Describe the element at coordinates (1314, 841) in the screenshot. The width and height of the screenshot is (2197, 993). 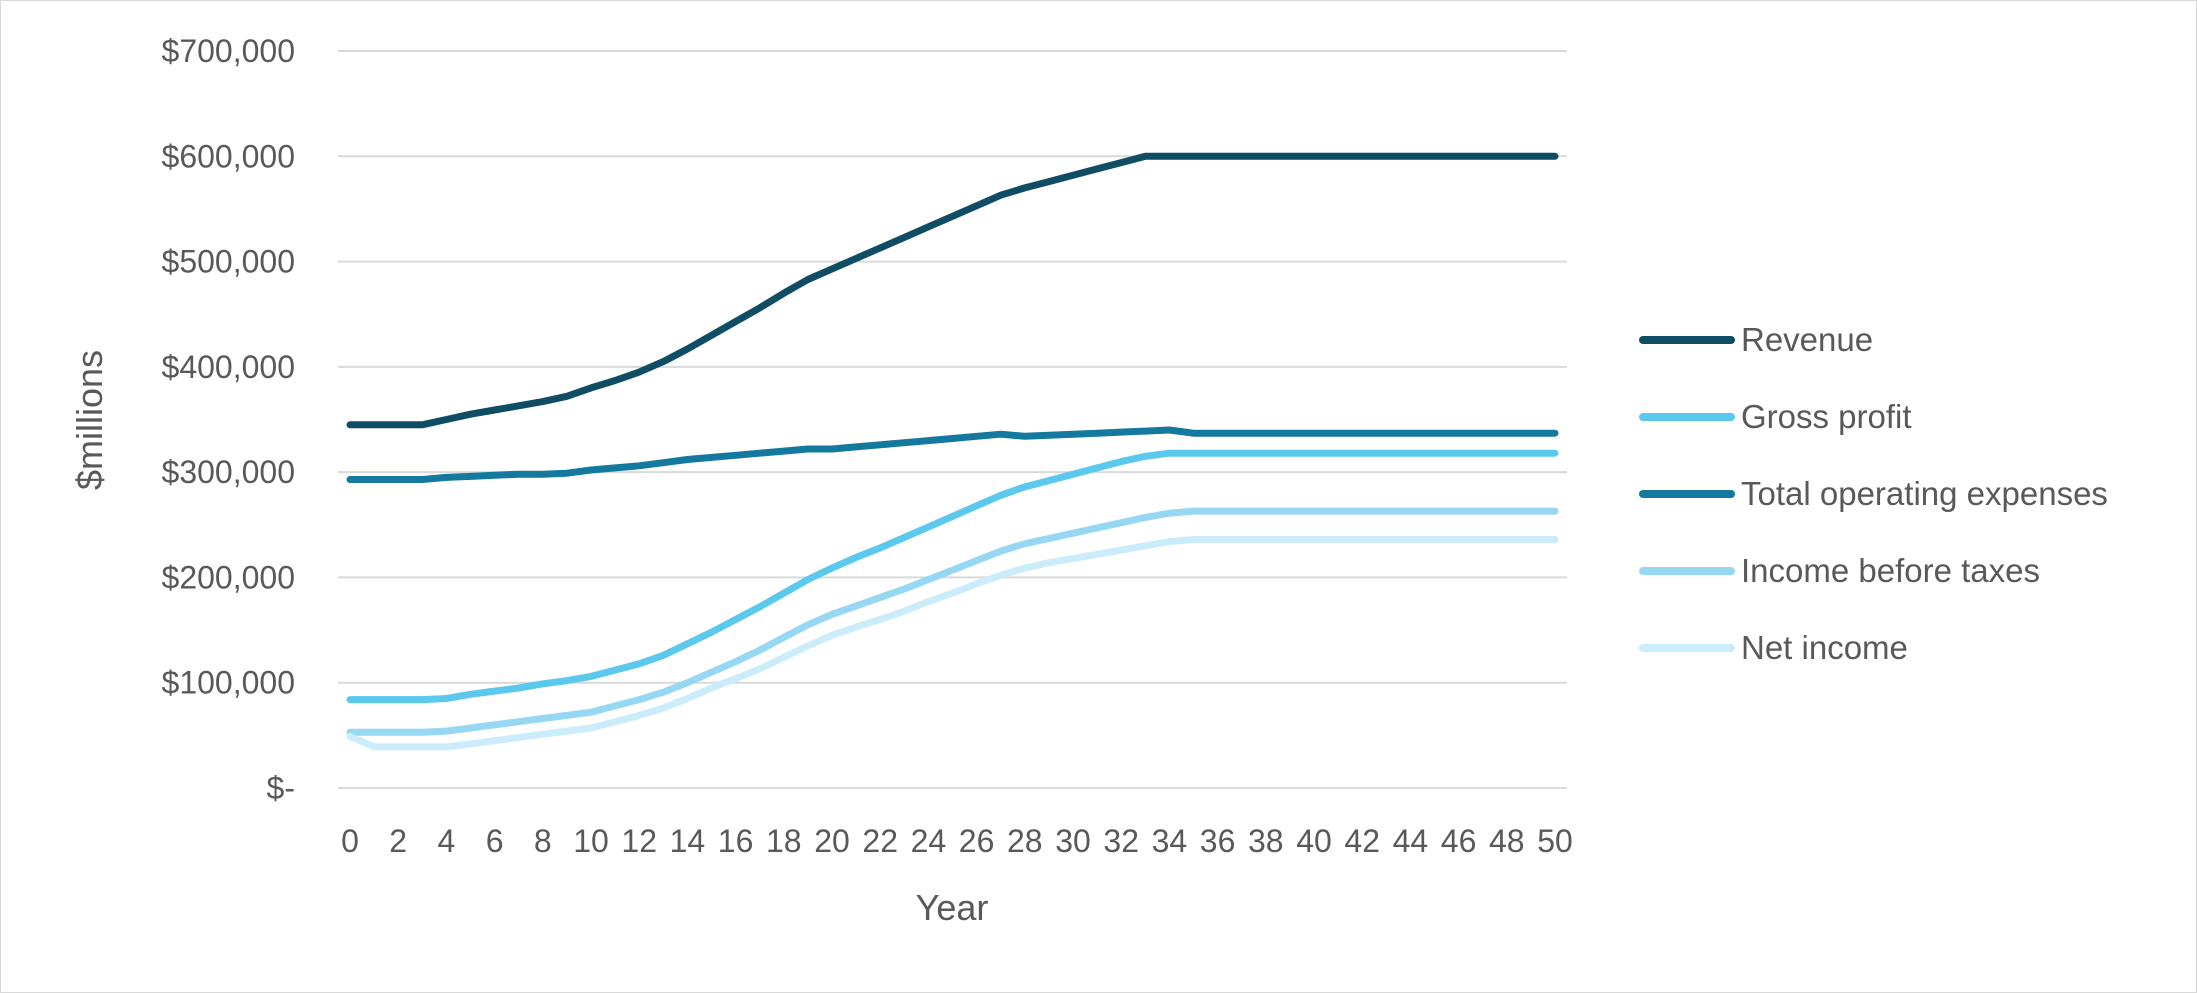
I see `x-tick-label: 40` at that location.